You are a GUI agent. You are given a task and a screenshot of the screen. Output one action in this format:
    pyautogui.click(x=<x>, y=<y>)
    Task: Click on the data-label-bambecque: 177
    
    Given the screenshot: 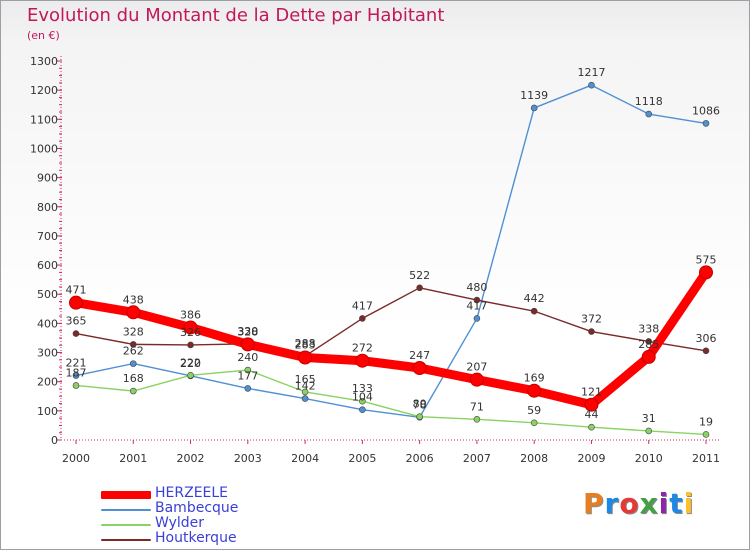 What is the action you would take?
    pyautogui.click(x=247, y=375)
    